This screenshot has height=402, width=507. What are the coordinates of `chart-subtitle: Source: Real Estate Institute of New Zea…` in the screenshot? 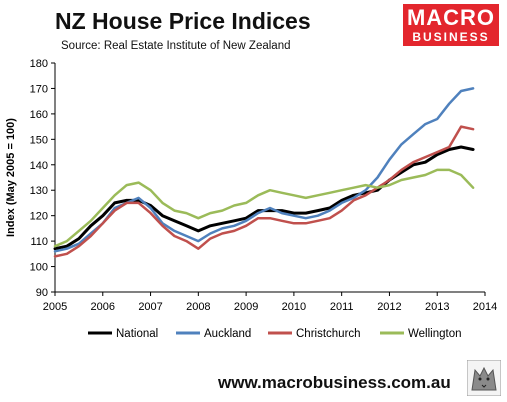 It's located at (176, 46).